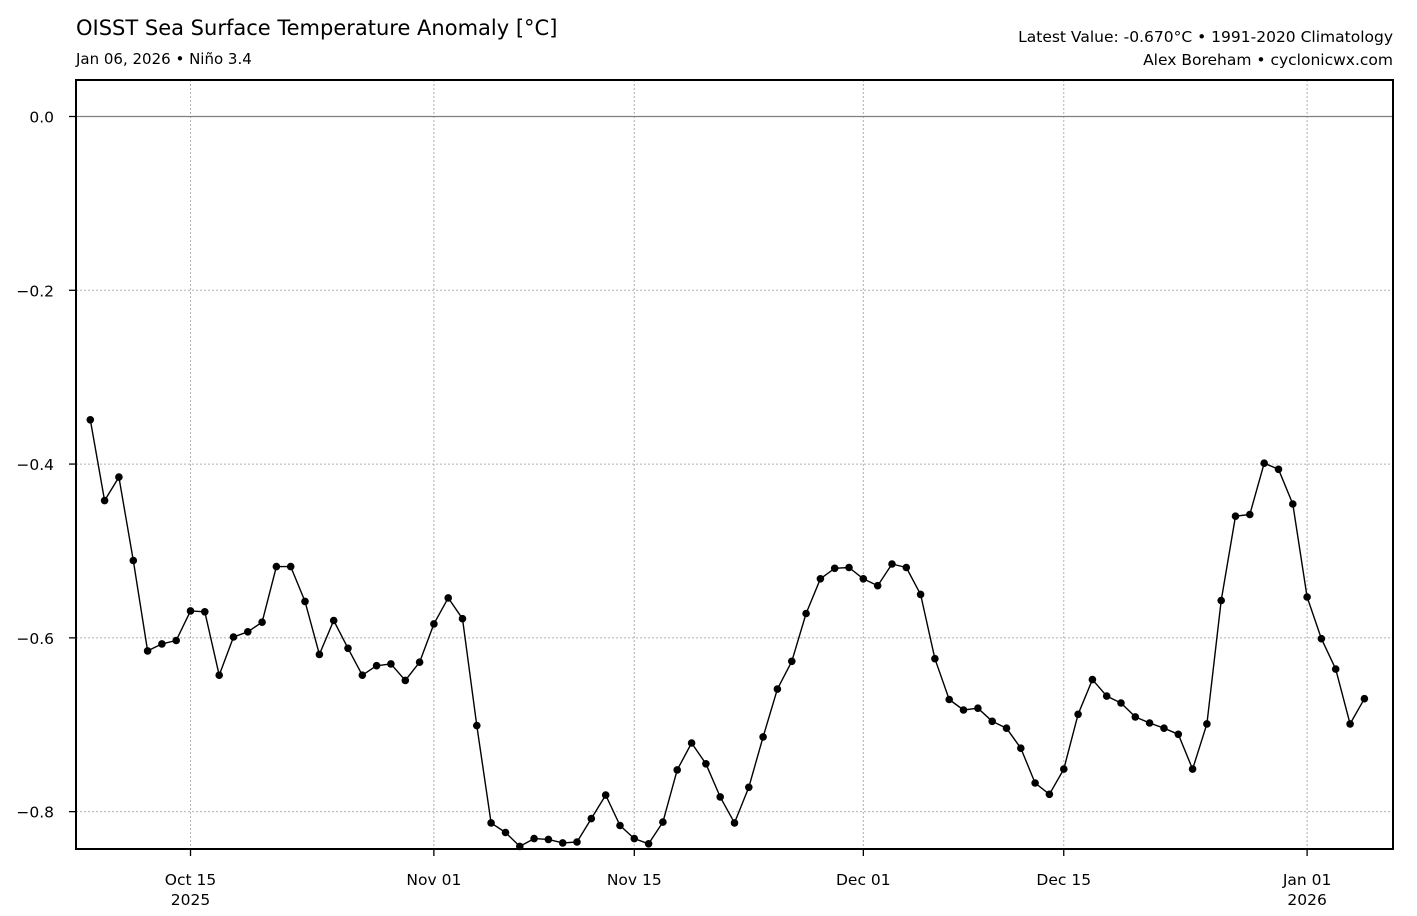 Image resolution: width=1417 pixels, height=916 pixels. Describe the element at coordinates (1268, 60) in the screenshot. I see `credit-text: Alex Boreham • cyclonicwx.com` at that location.